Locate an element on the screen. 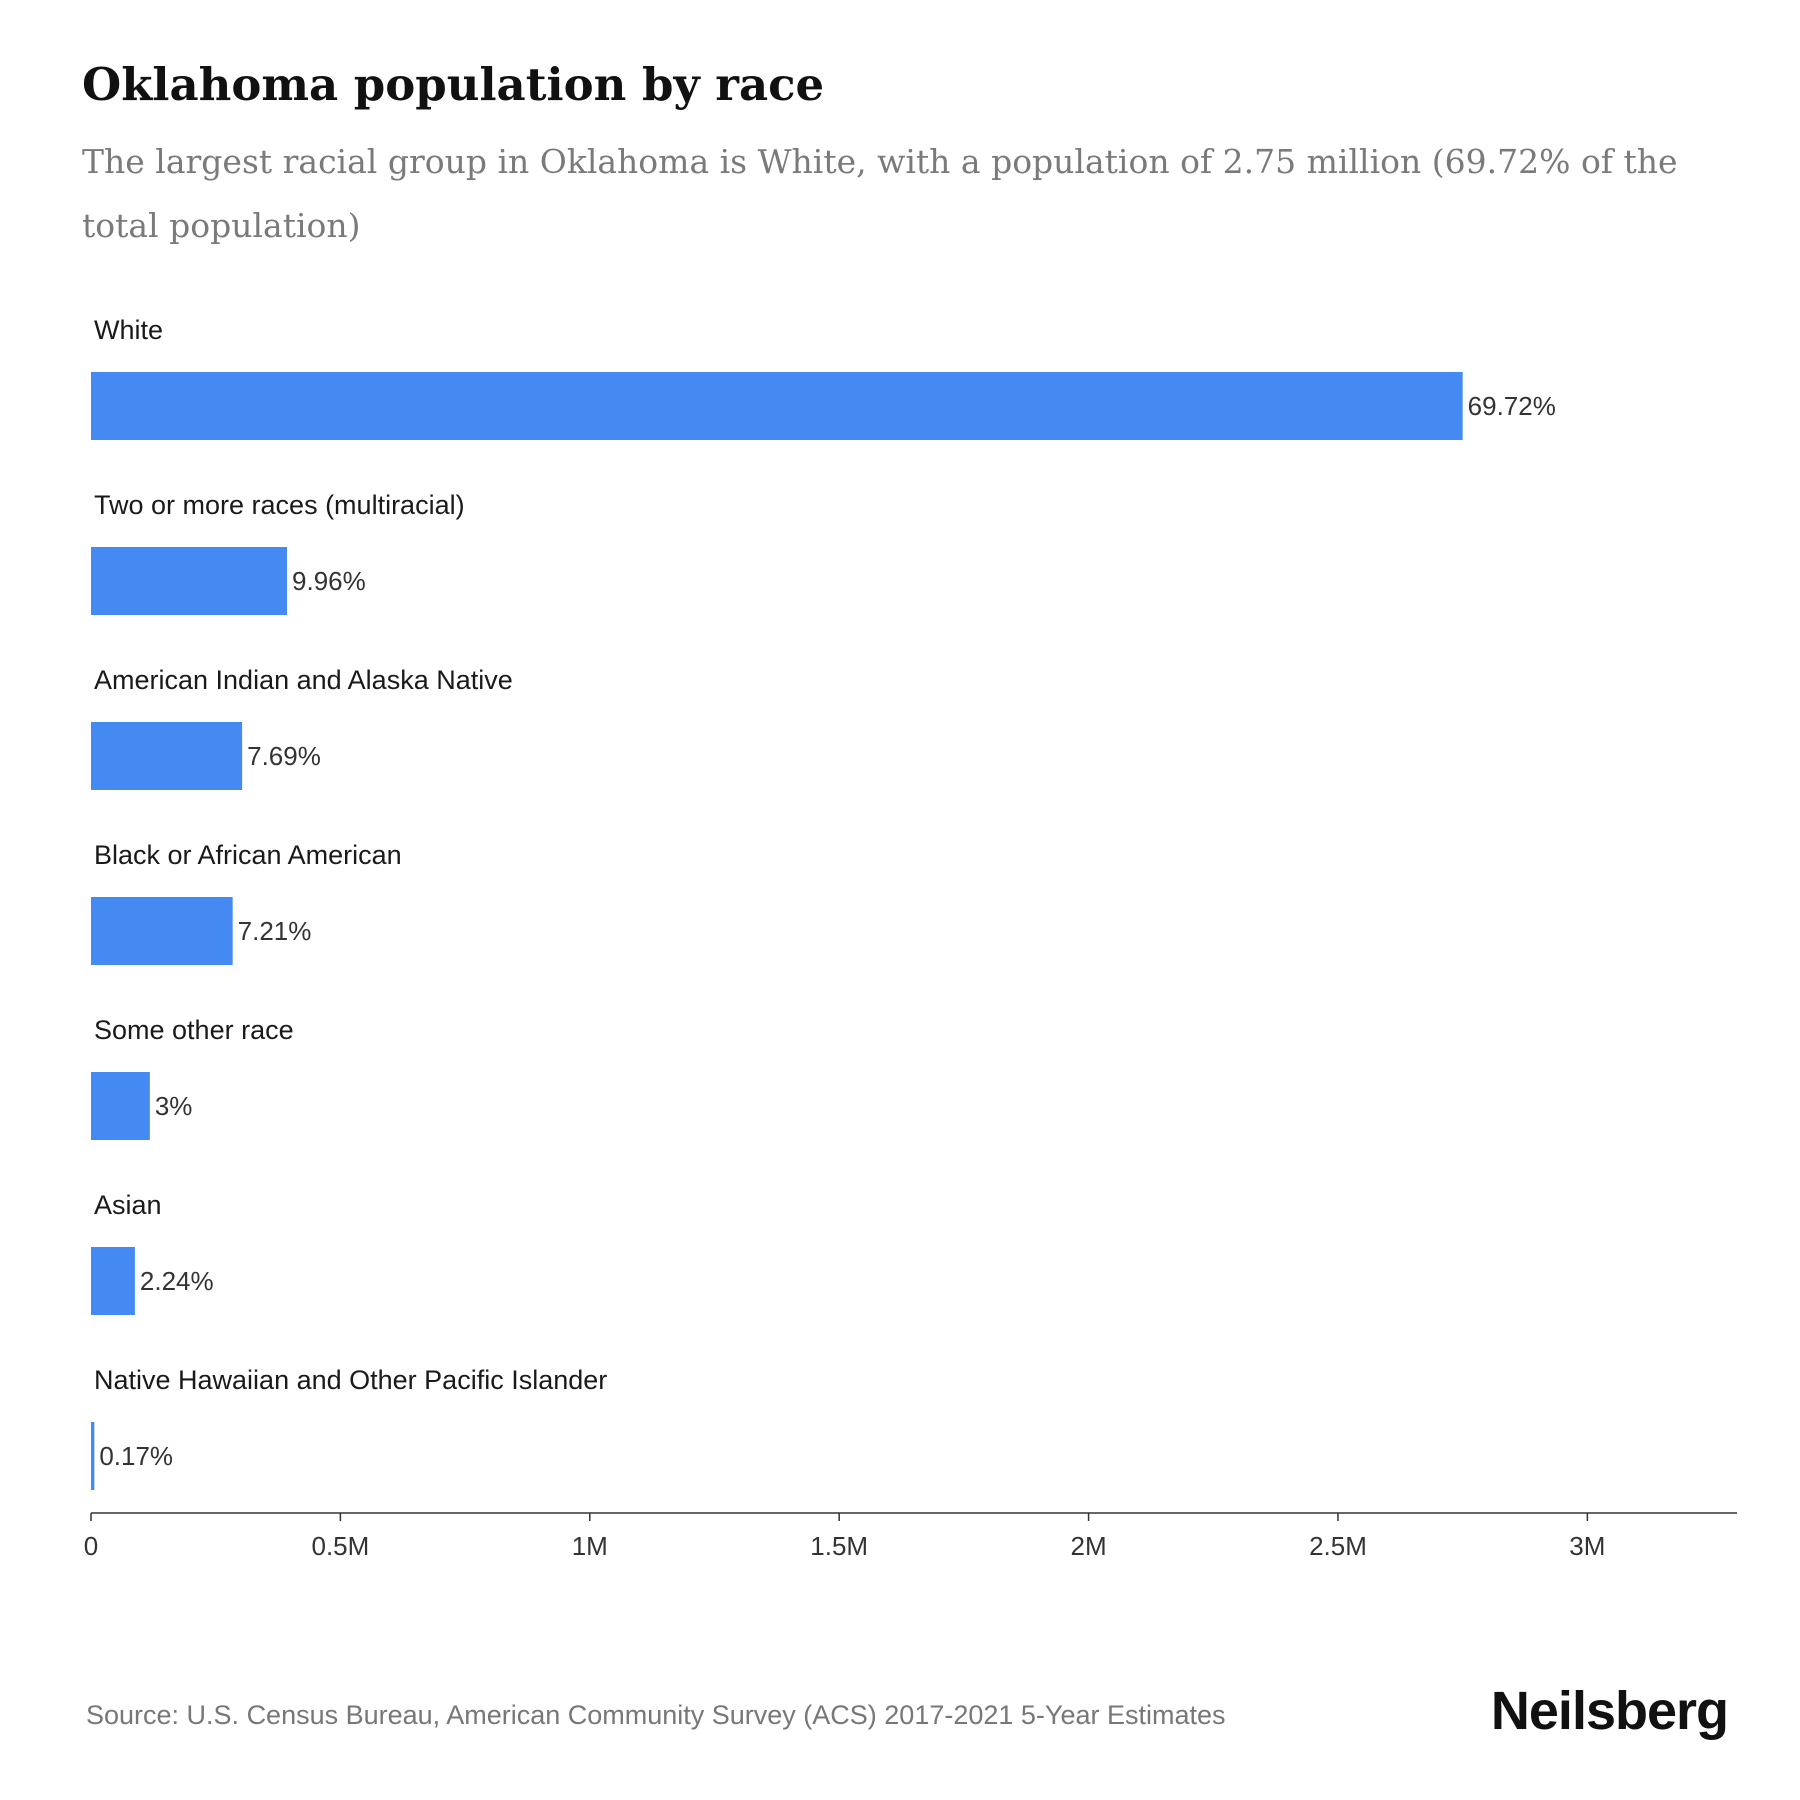 The height and width of the screenshot is (1800, 1800). x-tick-label: 0 is located at coordinates (91, 1546).